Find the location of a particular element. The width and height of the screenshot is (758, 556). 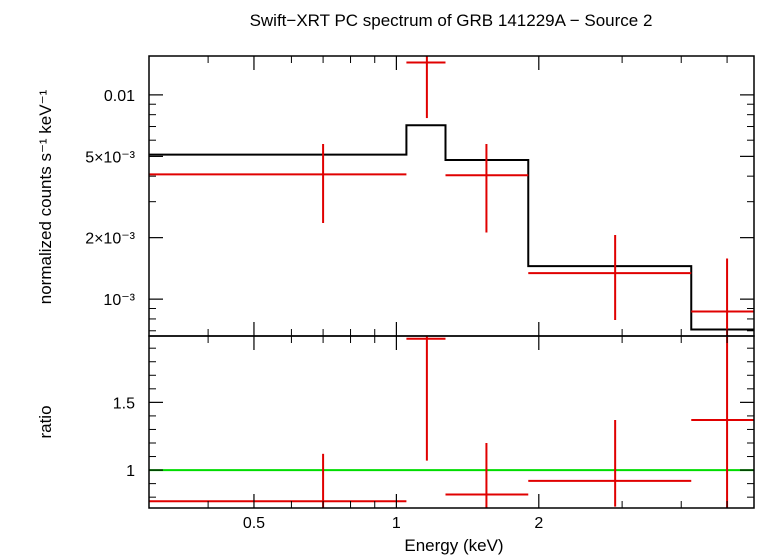

bottom-panel-y-label: ratio is located at coordinates (45, 421).